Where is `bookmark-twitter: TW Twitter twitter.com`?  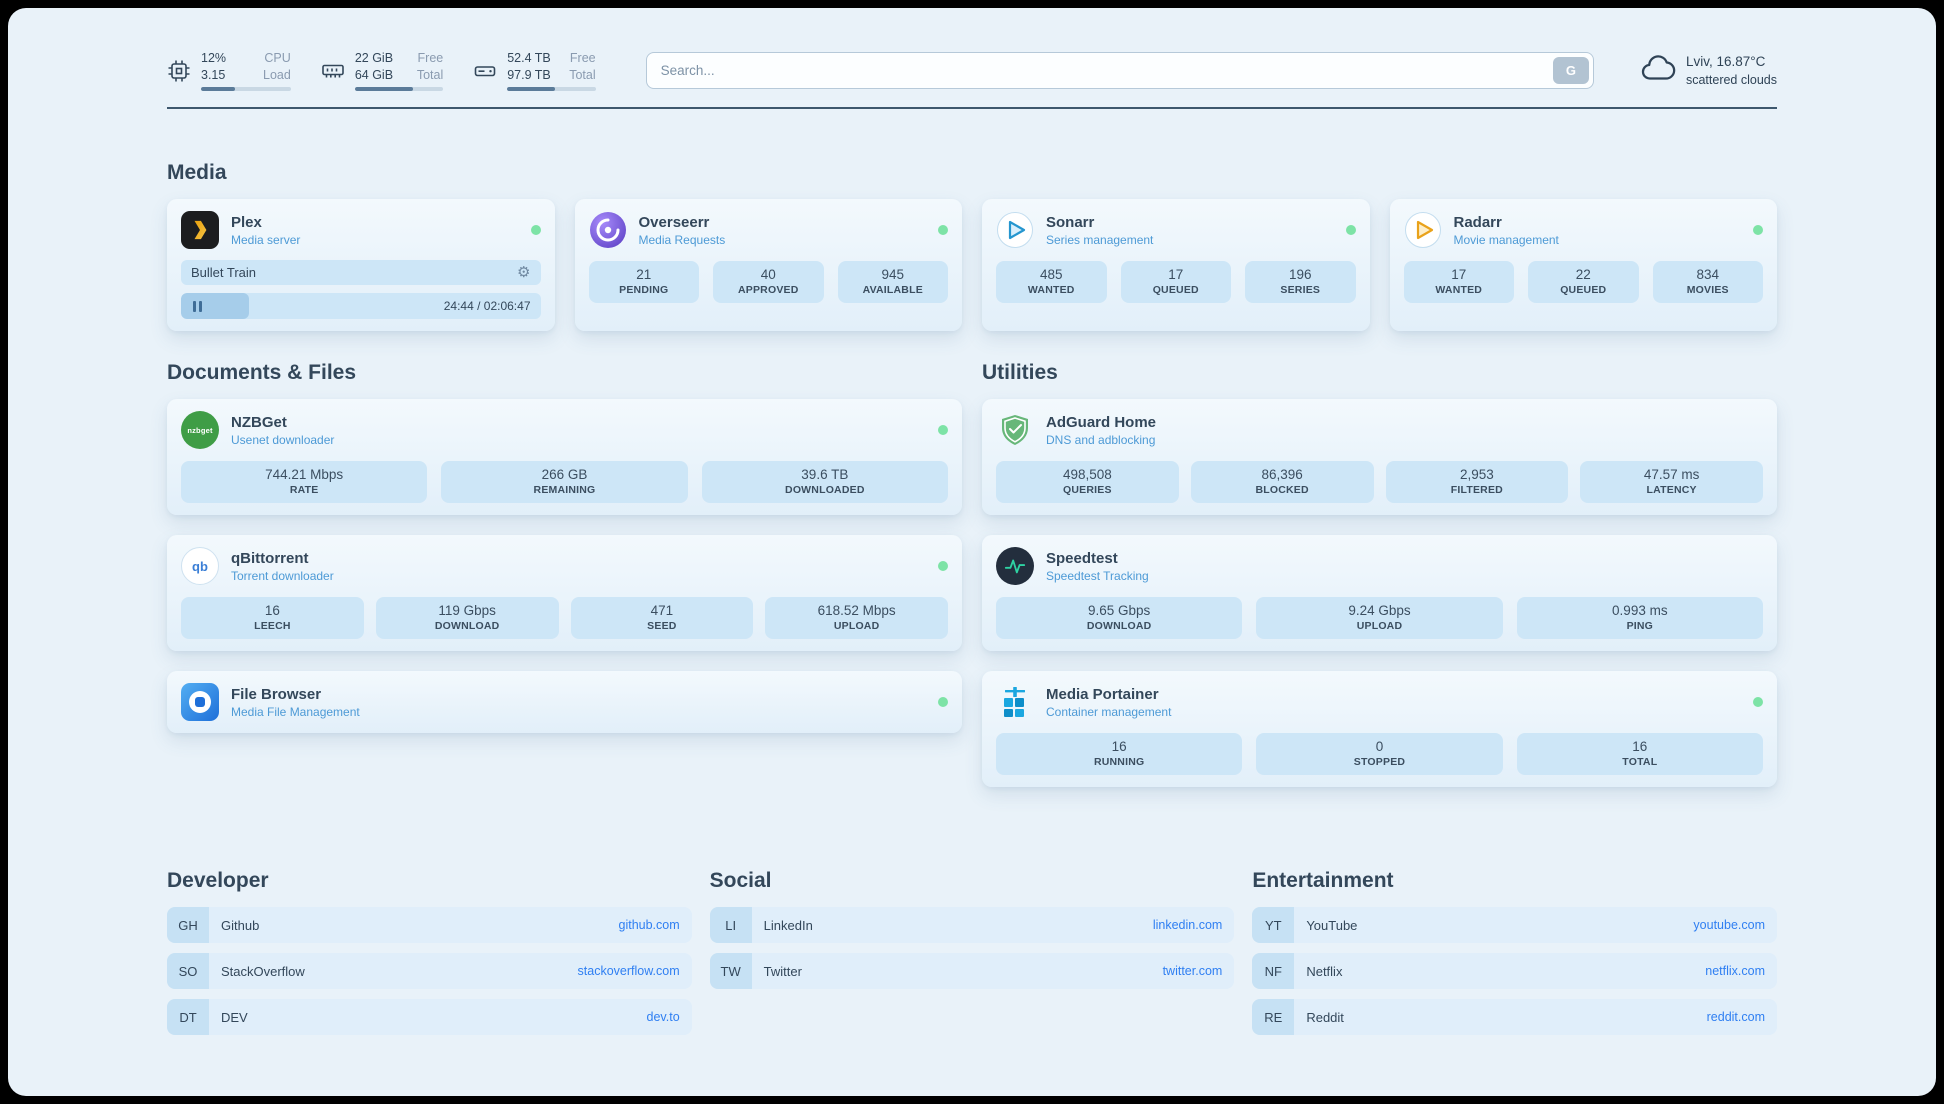 bookmark-twitter: TW Twitter twitter.com is located at coordinates (972, 971).